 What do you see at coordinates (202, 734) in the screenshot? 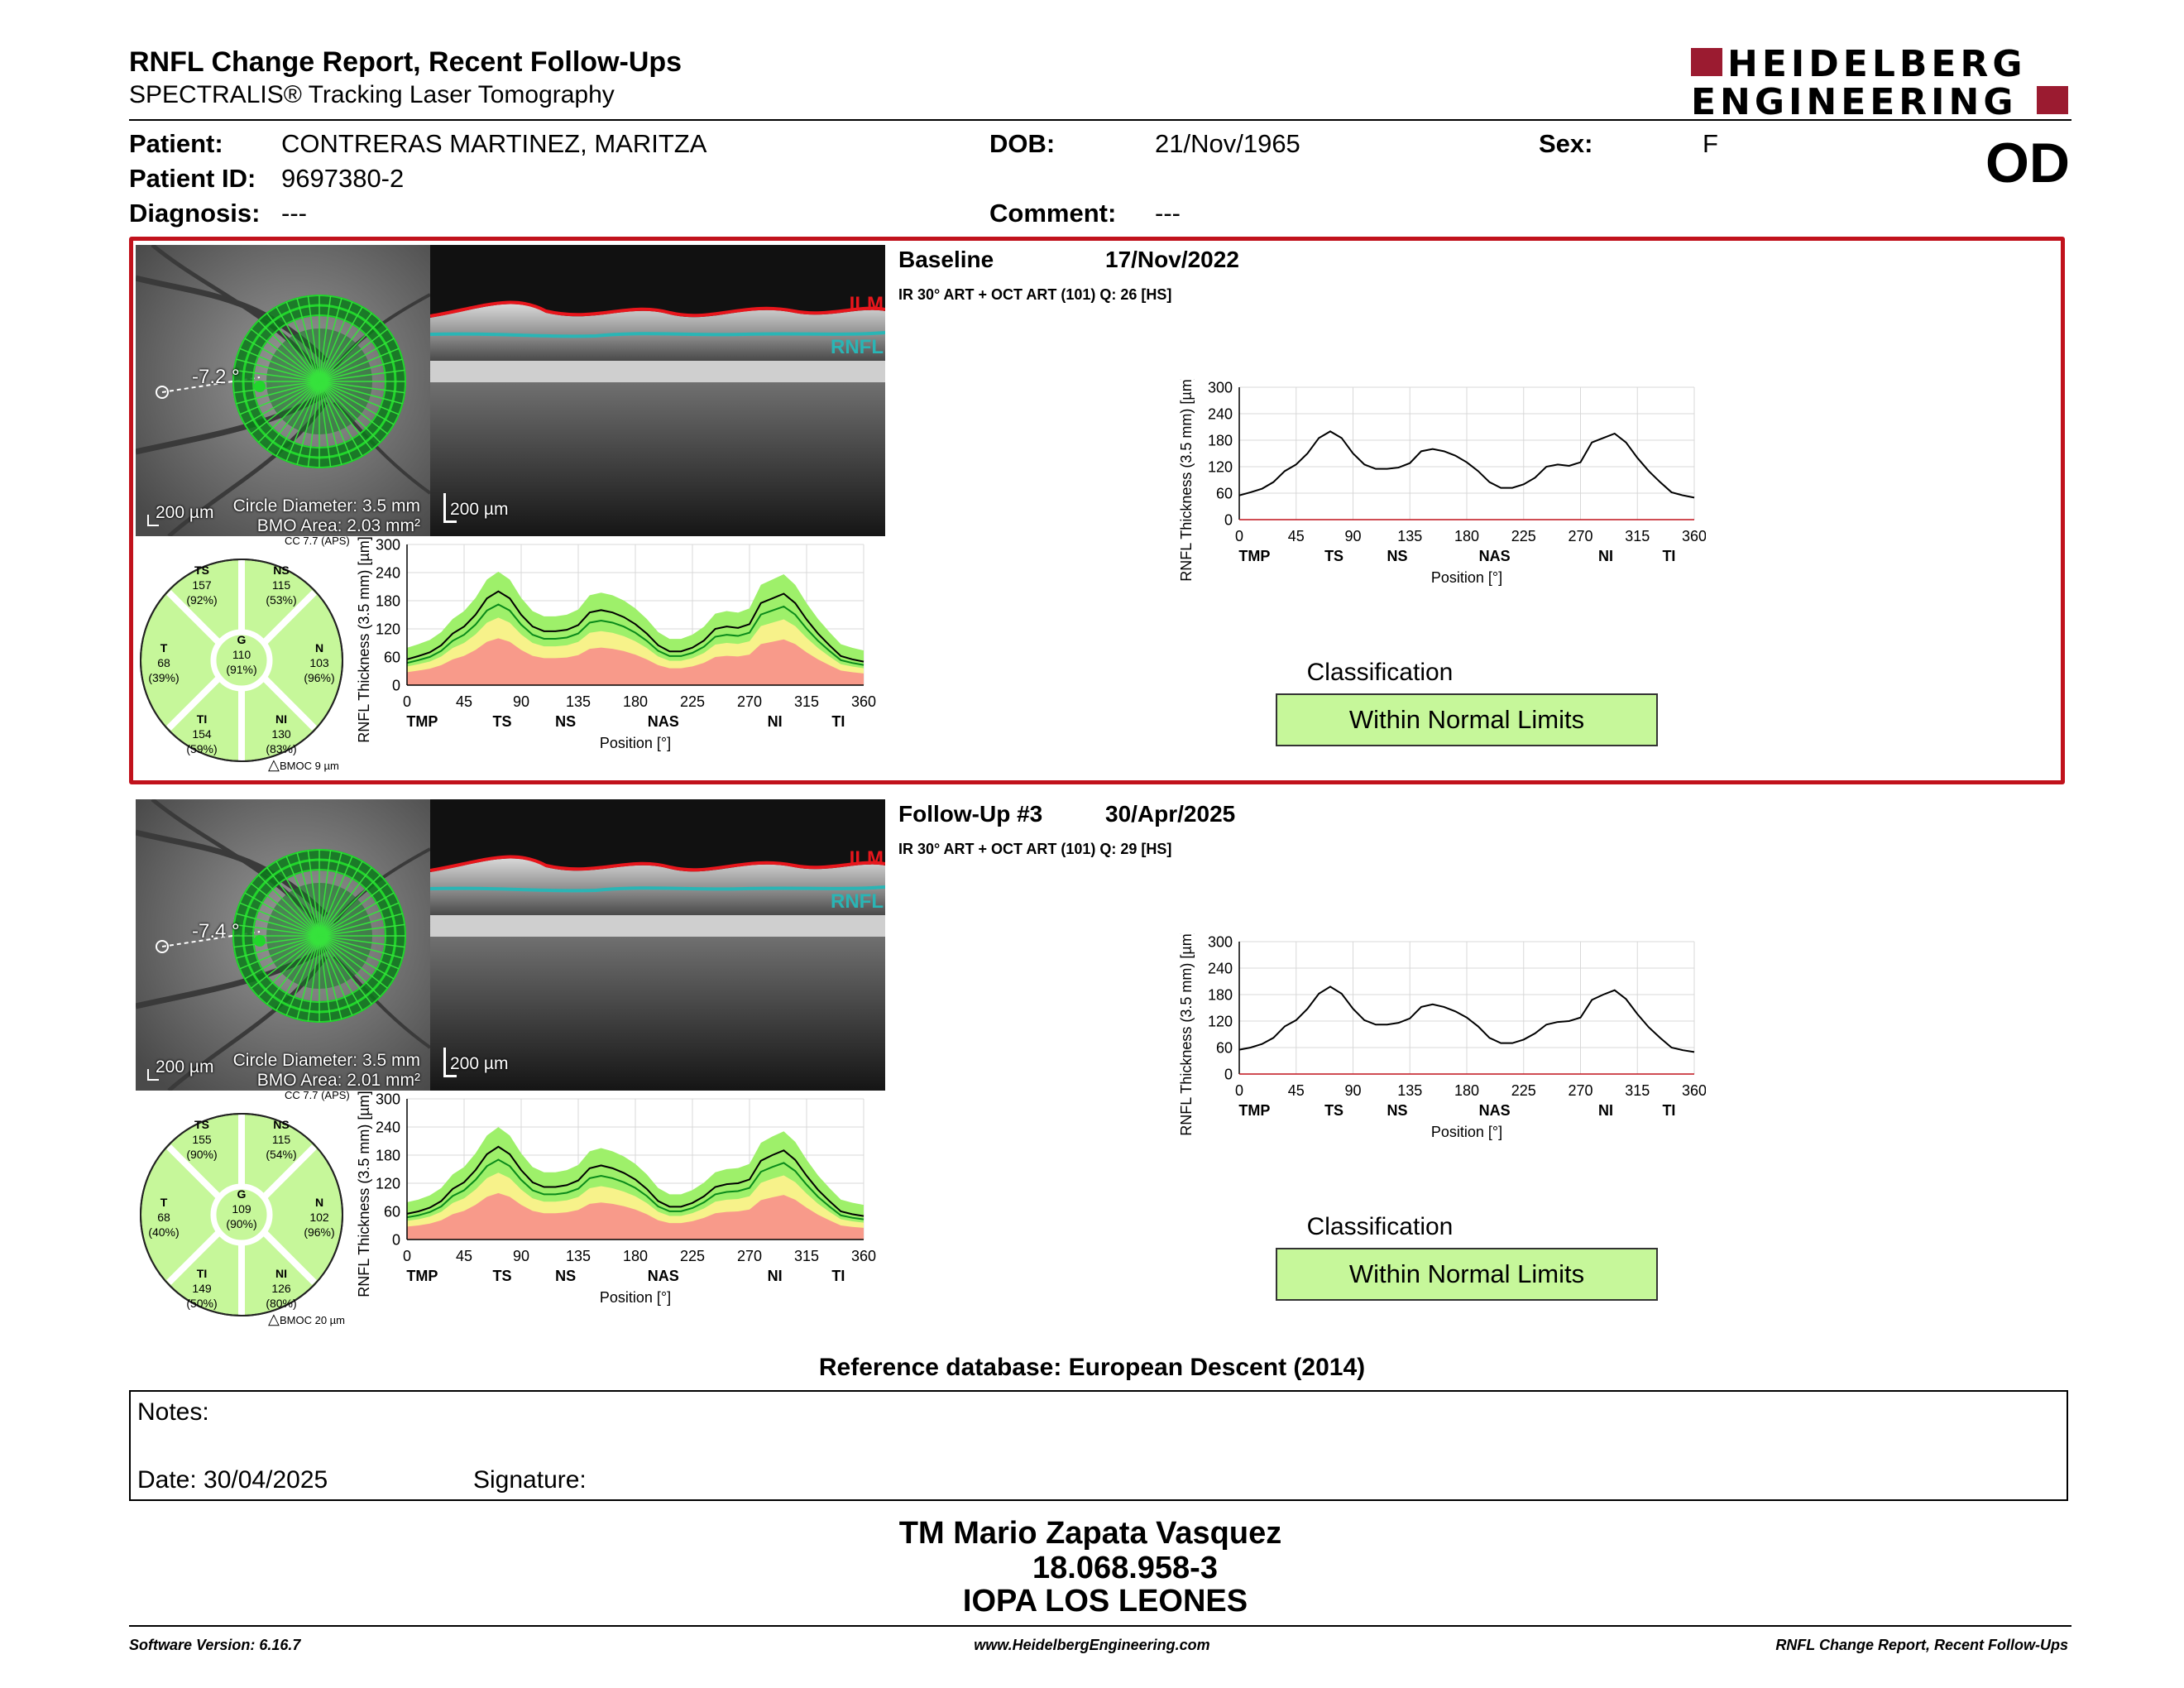
I see `sector-ti-value: 154` at bounding box center [202, 734].